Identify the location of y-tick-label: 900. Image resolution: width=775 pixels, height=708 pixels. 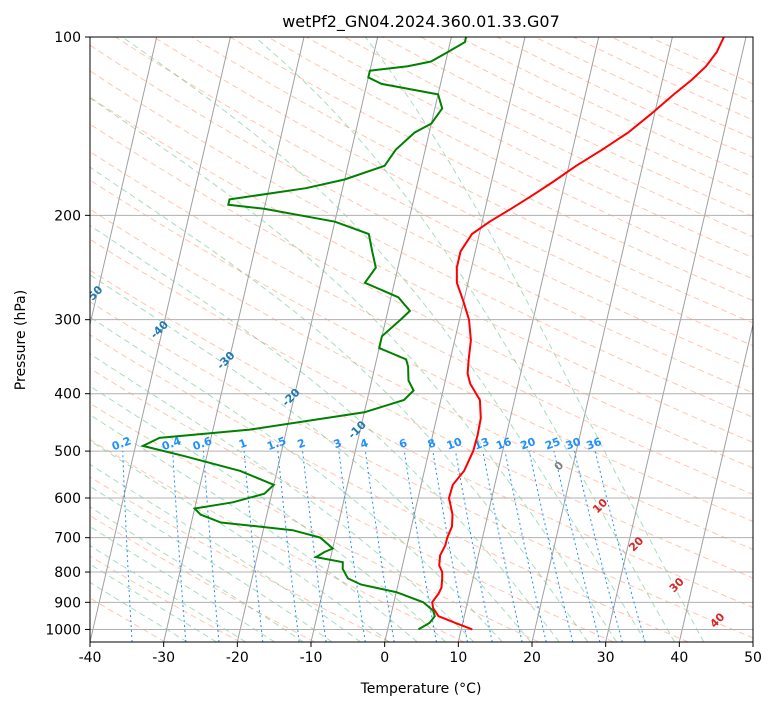
(67, 603).